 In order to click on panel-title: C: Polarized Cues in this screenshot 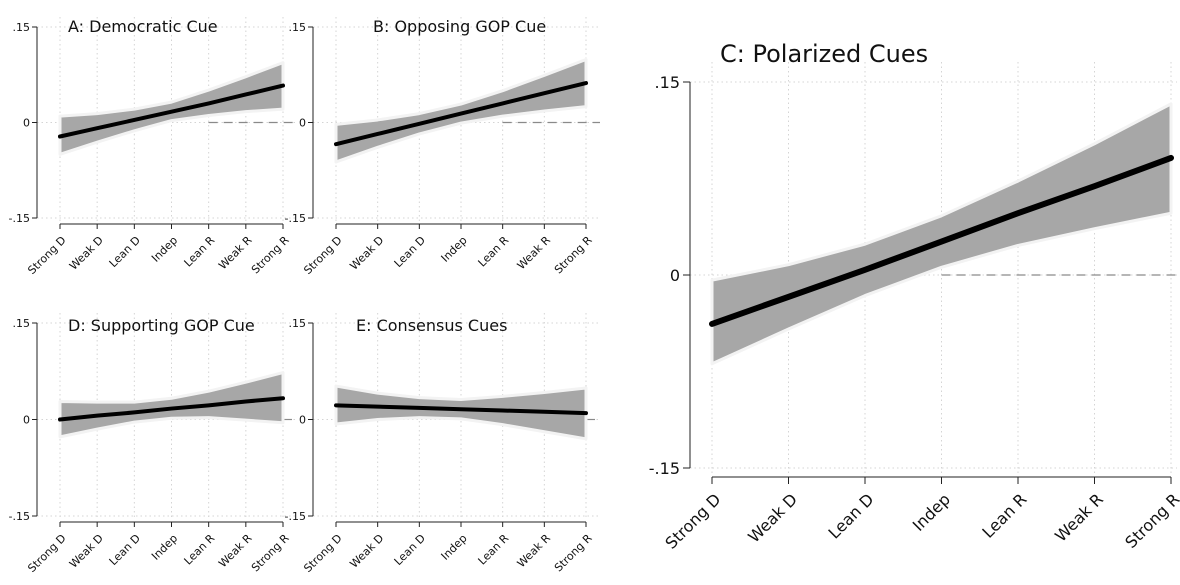, I will do `click(824, 54)`.